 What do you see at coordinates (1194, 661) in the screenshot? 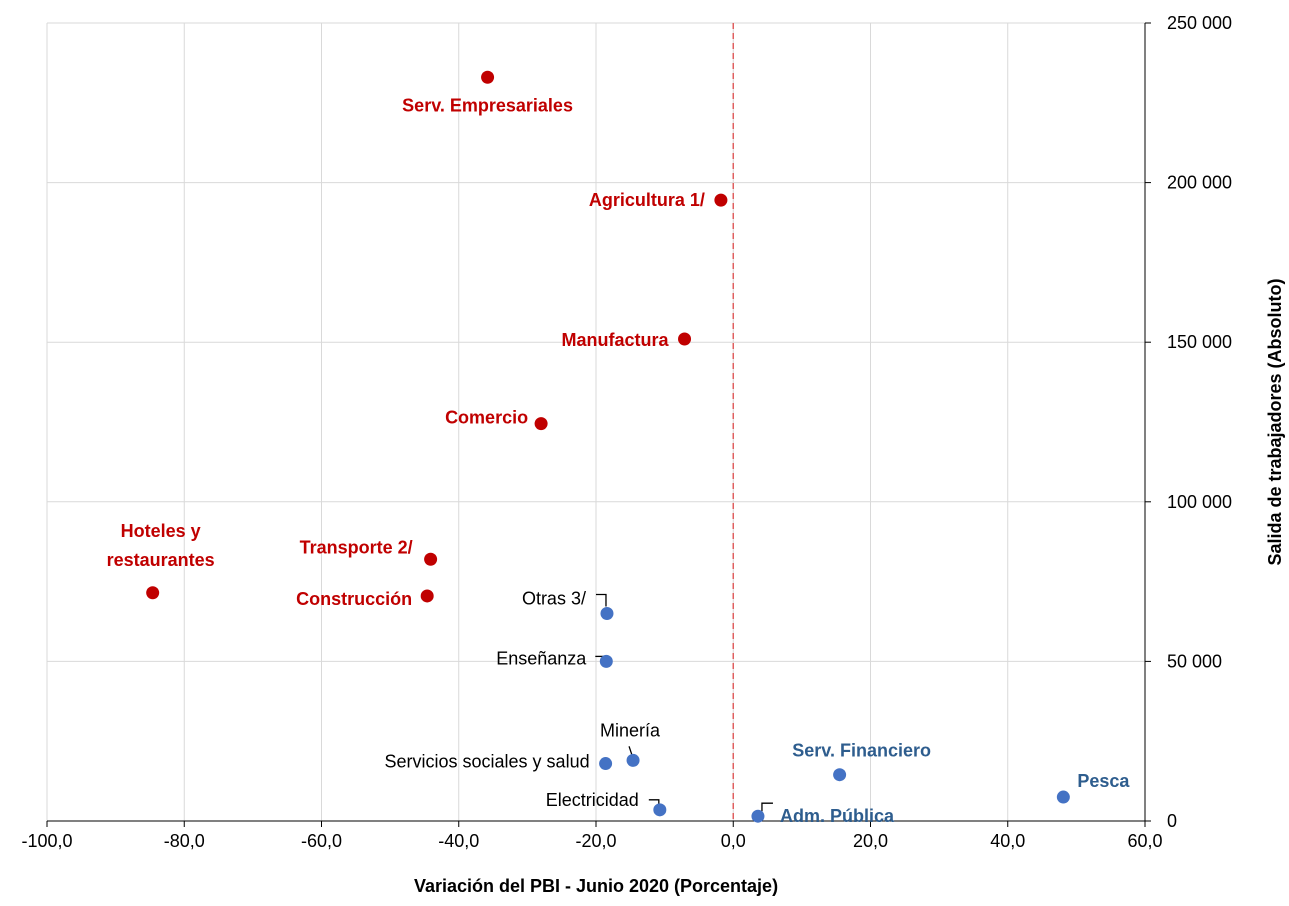
I see `y-tick-label: 50 000` at bounding box center [1194, 661].